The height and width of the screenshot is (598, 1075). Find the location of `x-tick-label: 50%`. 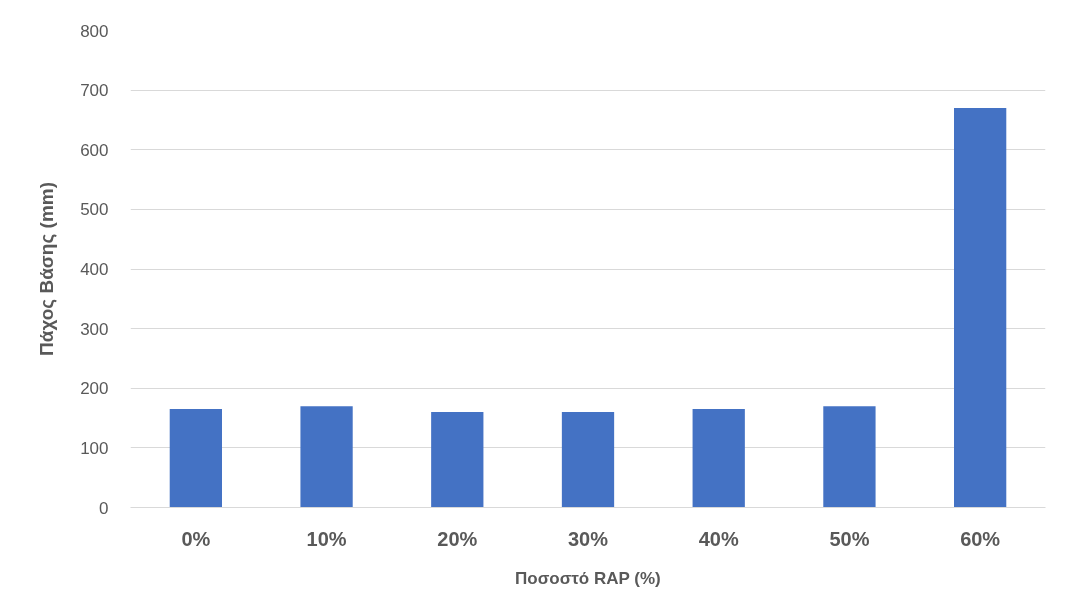

x-tick-label: 50% is located at coordinates (849, 538).